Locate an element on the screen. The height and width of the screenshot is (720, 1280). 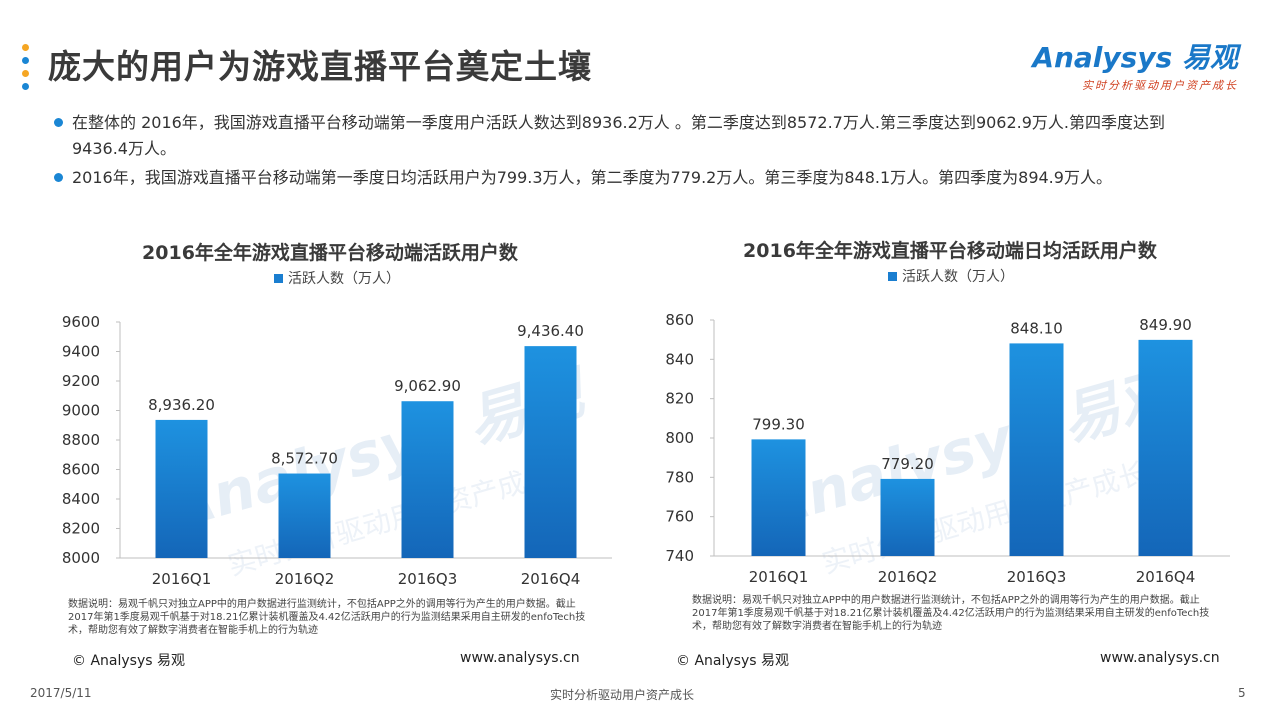
analysys-logo: Analysys 易观 实时分析驱动用户资产成长 is located at coordinates (1135, 64).